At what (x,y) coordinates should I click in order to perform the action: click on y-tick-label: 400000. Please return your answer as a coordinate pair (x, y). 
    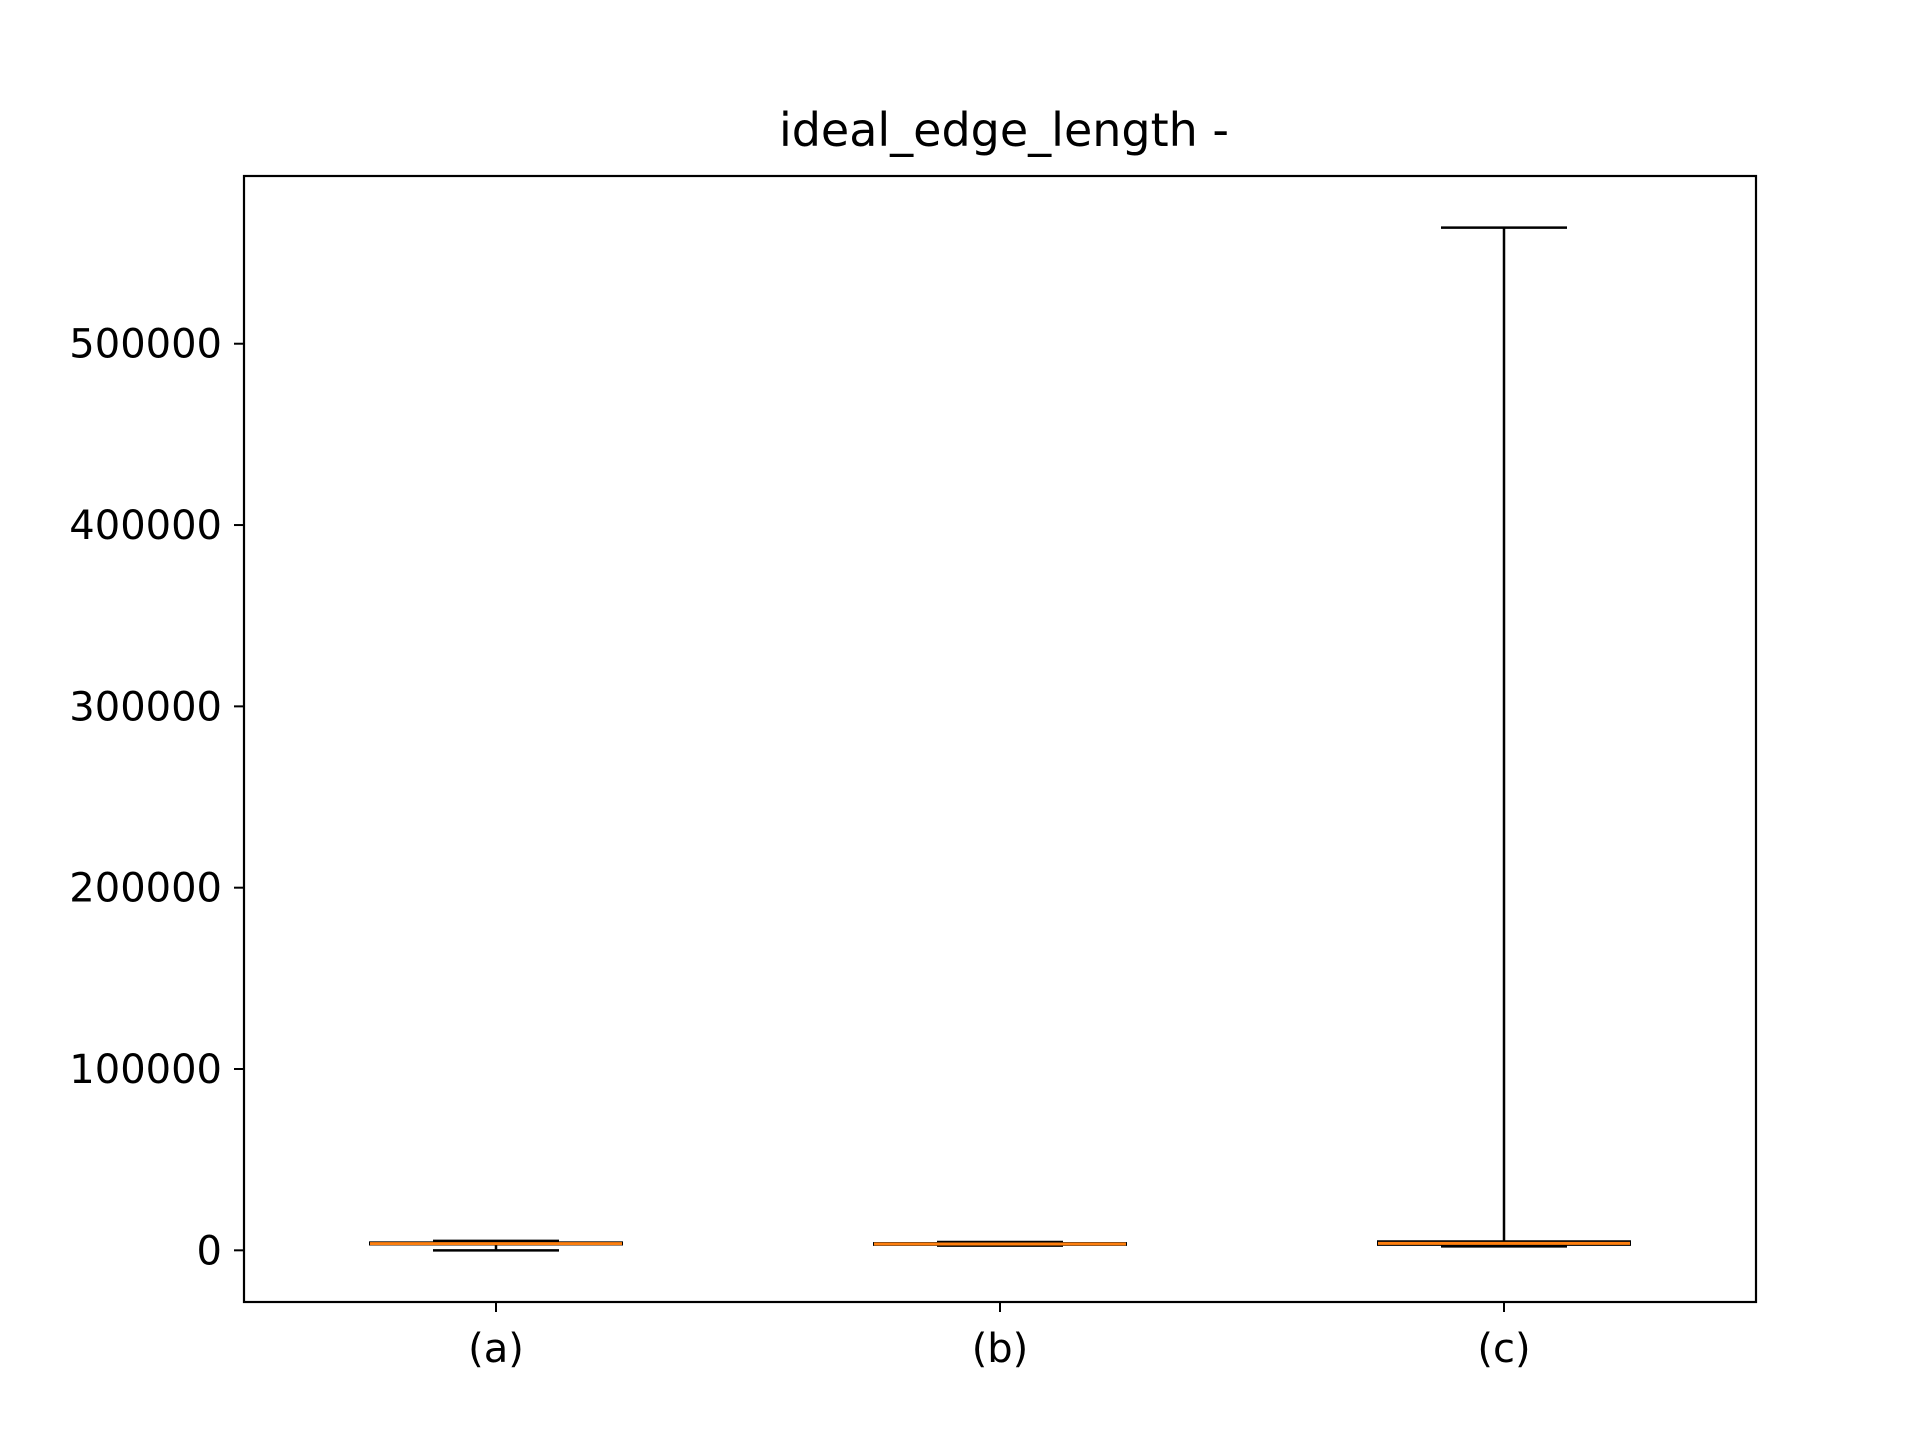
    Looking at the image, I should click on (145, 526).